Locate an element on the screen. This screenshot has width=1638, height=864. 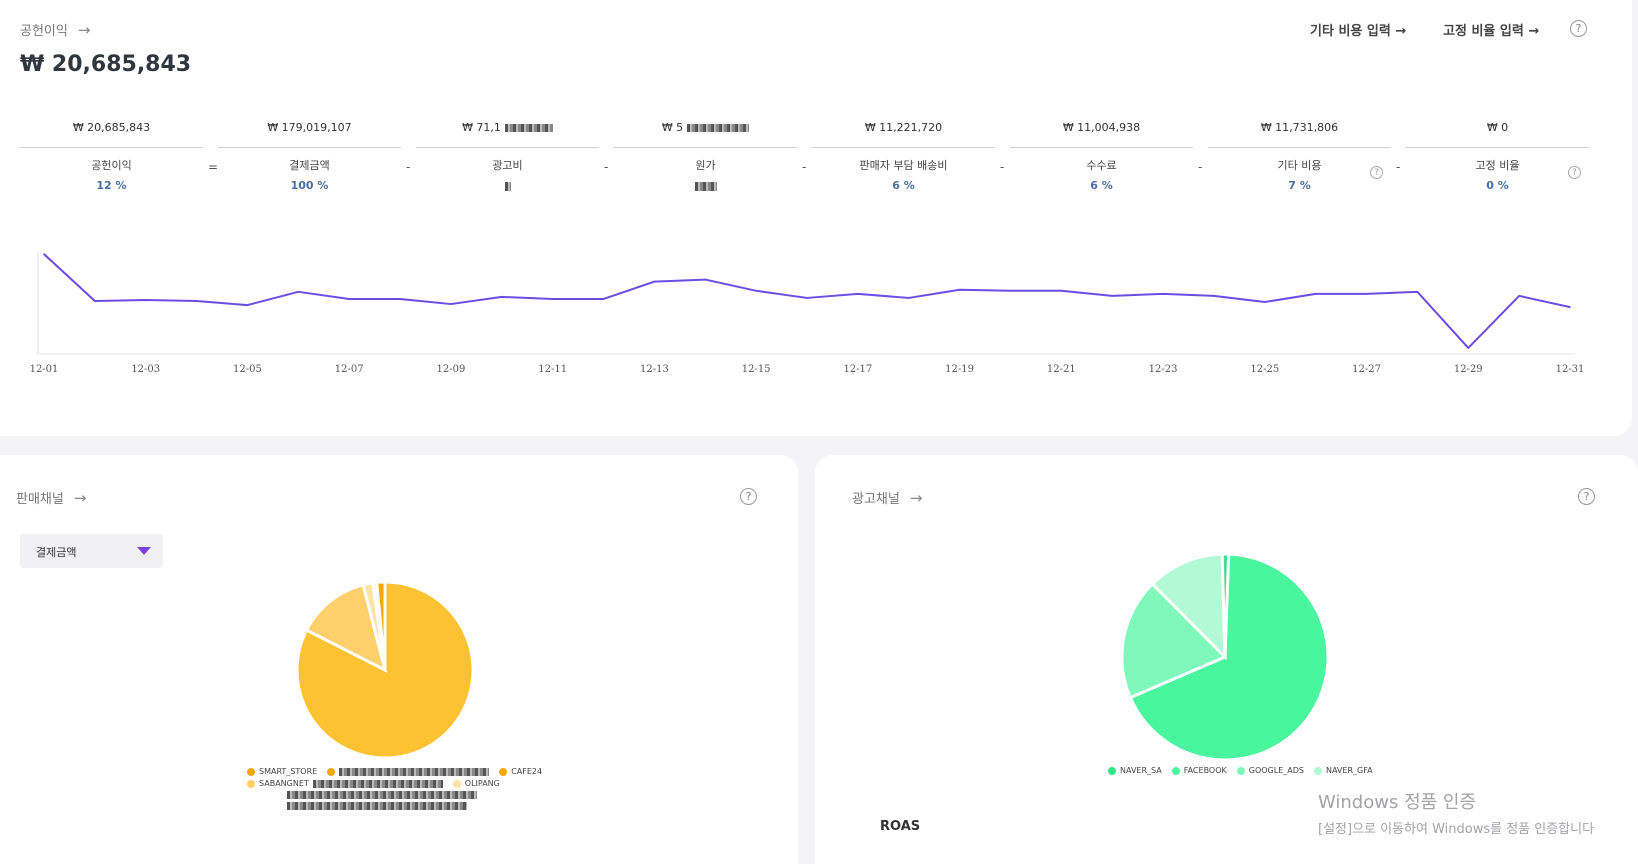
x-tick-label: 12-25 is located at coordinates (1264, 369).